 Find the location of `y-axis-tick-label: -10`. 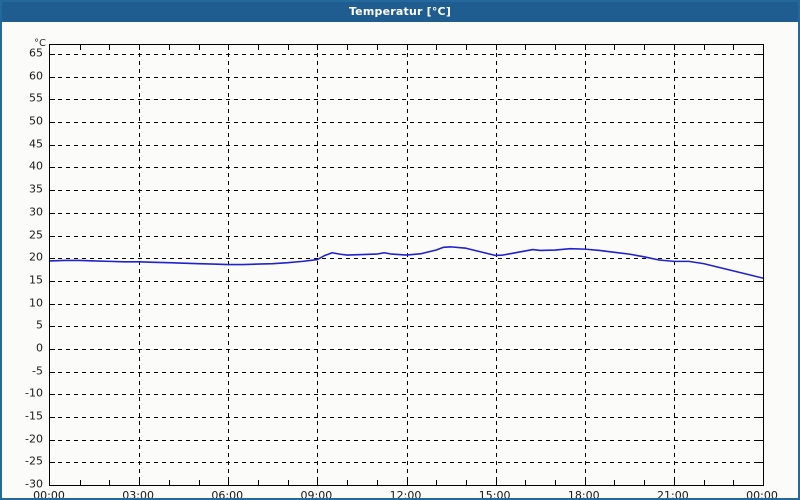

y-axis-tick-label: -10 is located at coordinates (34, 393).